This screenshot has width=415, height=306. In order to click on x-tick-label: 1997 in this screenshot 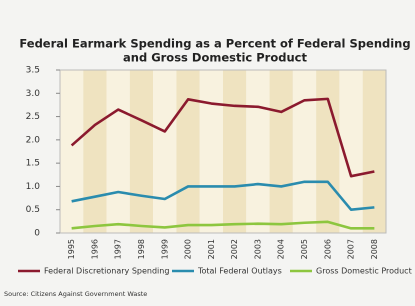, I will do `click(118, 249)`.